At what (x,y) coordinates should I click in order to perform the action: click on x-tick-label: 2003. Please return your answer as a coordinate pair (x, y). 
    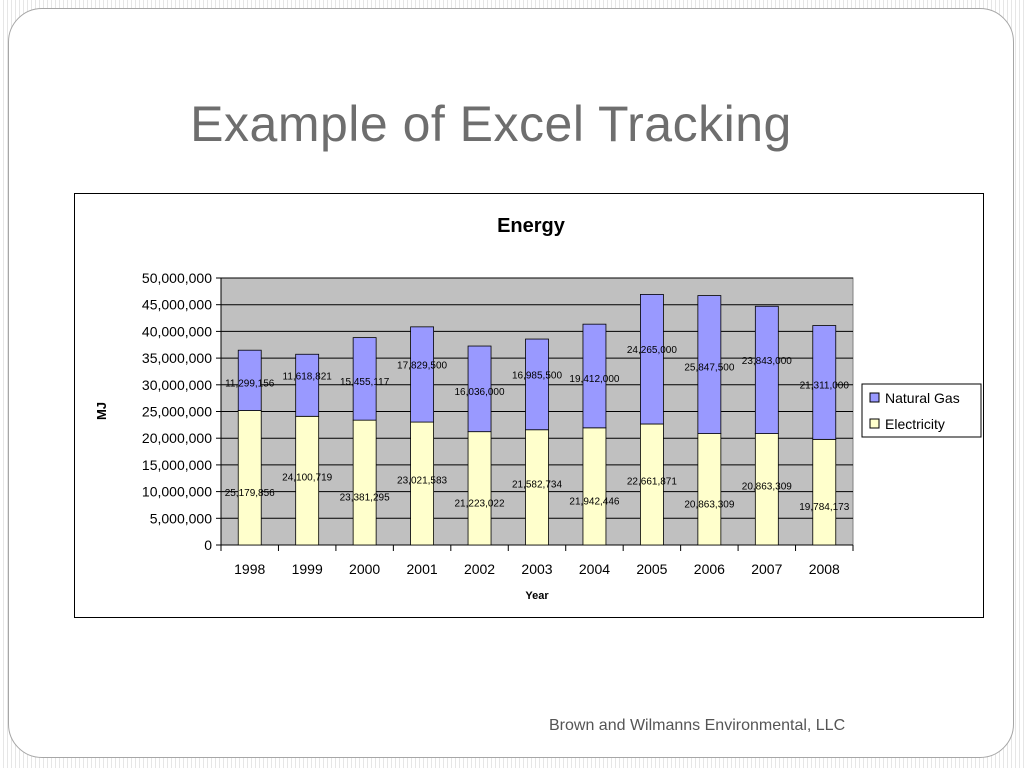
    Looking at the image, I should click on (536, 569).